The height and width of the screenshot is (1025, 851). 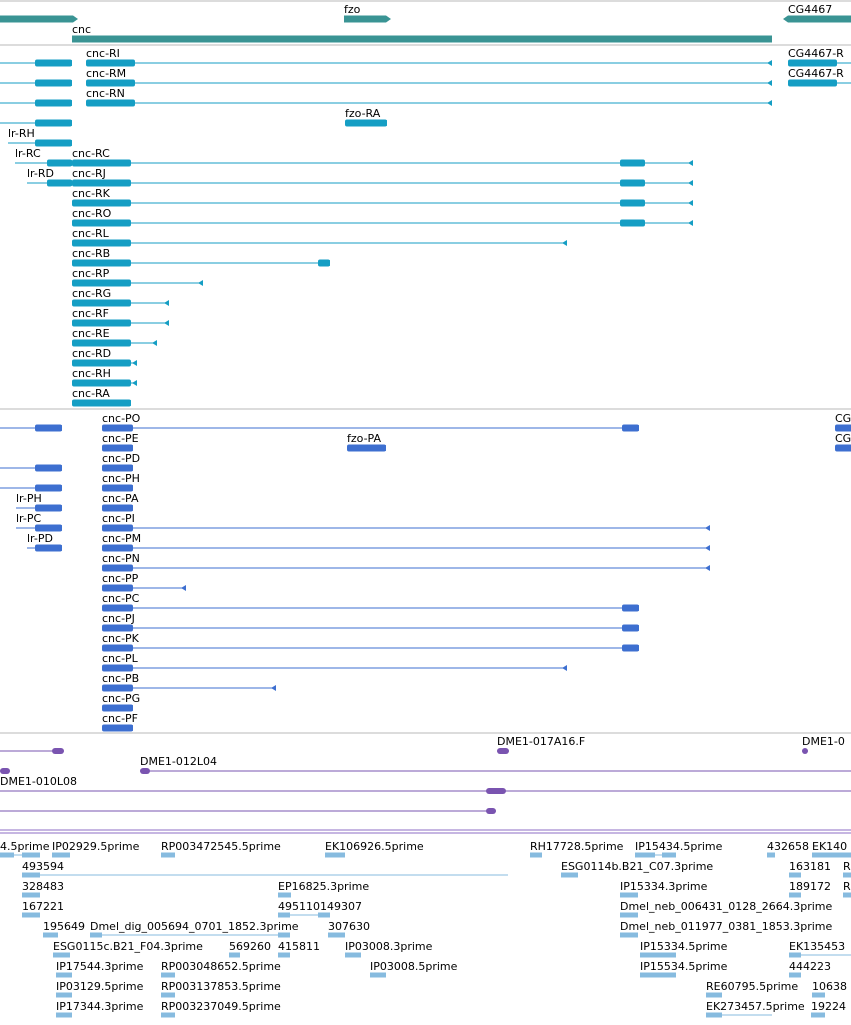 I want to click on transcript-feature: lr-RD, so click(x=49, y=177).